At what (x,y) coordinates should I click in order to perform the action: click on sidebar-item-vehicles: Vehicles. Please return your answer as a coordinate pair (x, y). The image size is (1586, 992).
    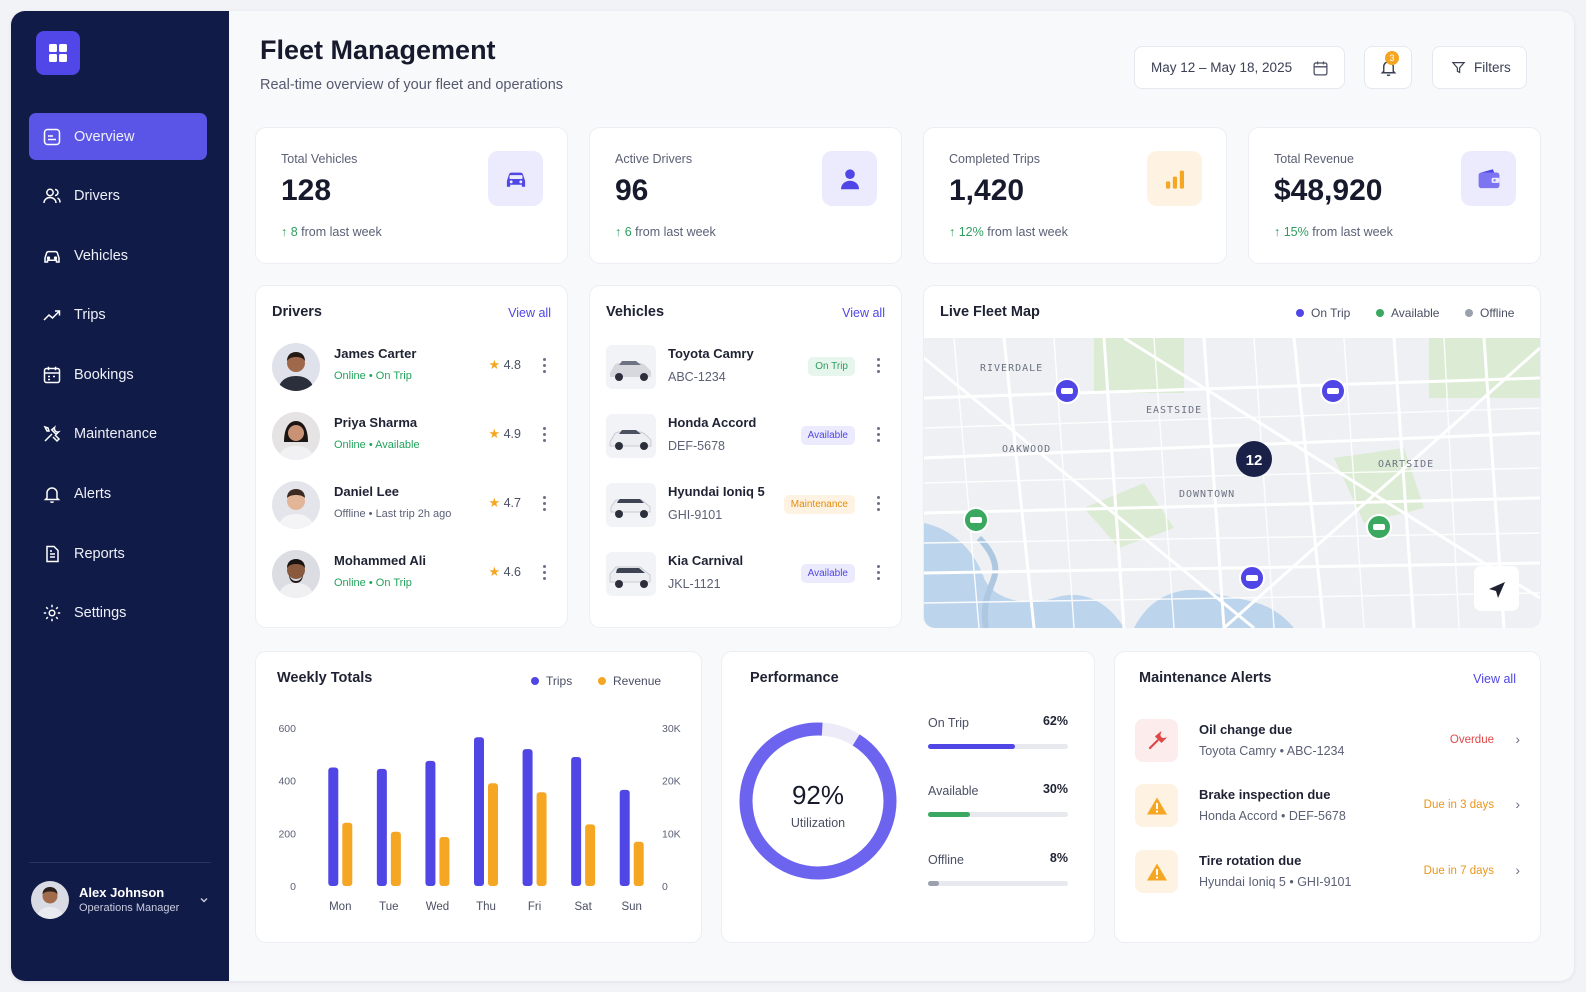
    Looking at the image, I should click on (118, 255).